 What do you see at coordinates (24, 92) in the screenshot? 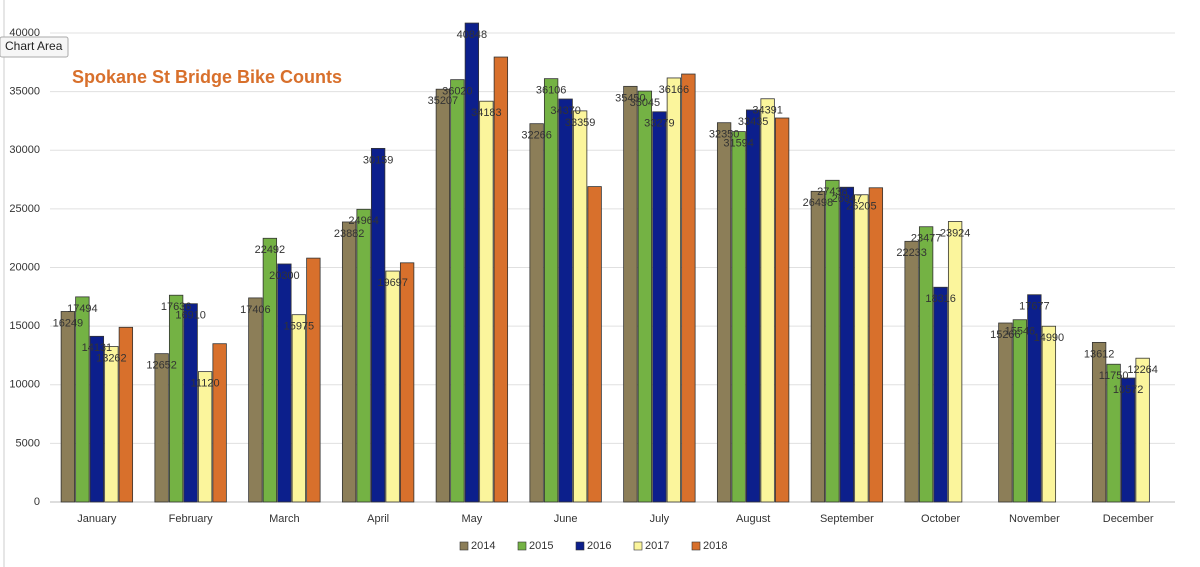
I see `y-tick-label: 35000` at bounding box center [24, 92].